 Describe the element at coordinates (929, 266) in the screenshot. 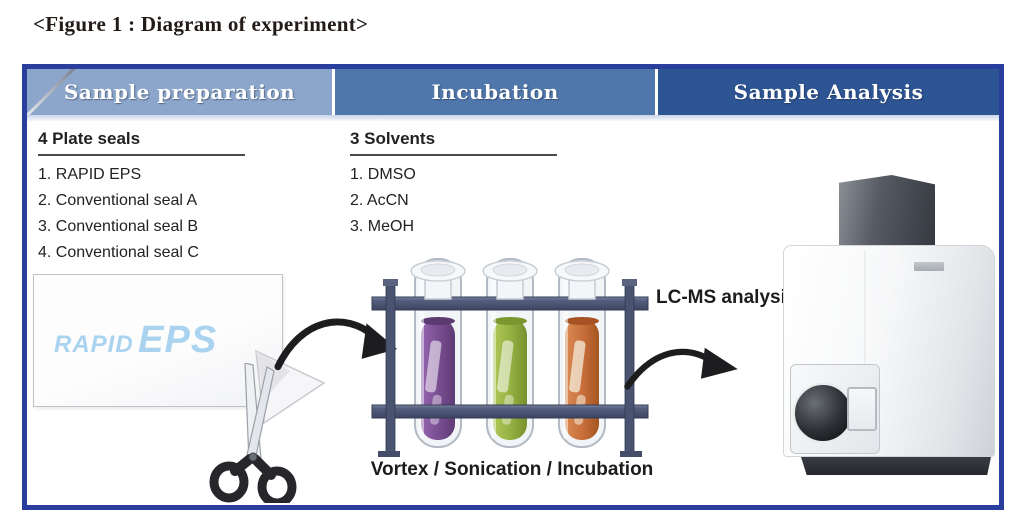

I see `instrument-logo-mark` at that location.